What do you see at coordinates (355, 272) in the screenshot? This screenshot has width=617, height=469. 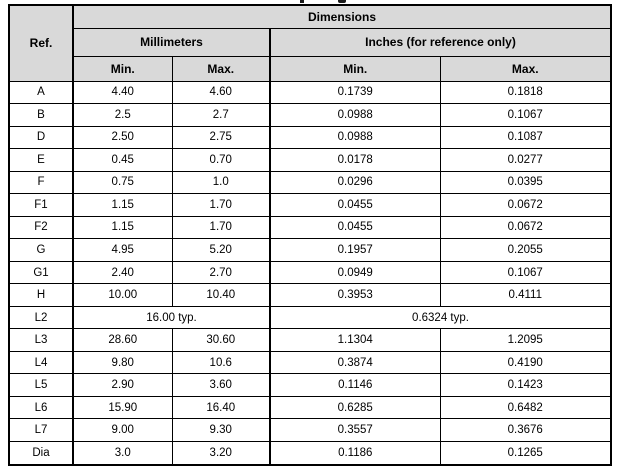 I see `in-min-cell: 0.0949` at bounding box center [355, 272].